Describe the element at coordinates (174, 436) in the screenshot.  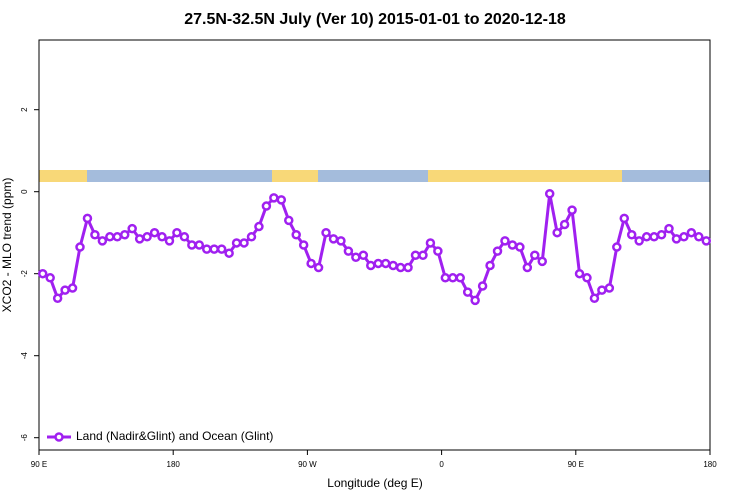
I see `legend-label: Land (Nadir&Glint) and Ocean (Glint)` at that location.